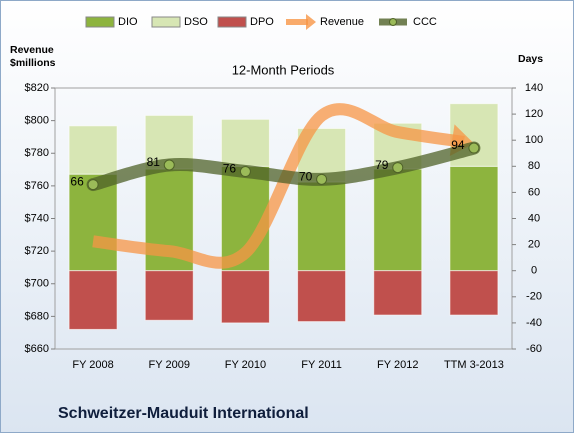 This screenshot has width=574, height=433. I want to click on x-tick-label: FY 2009, so click(169, 365).